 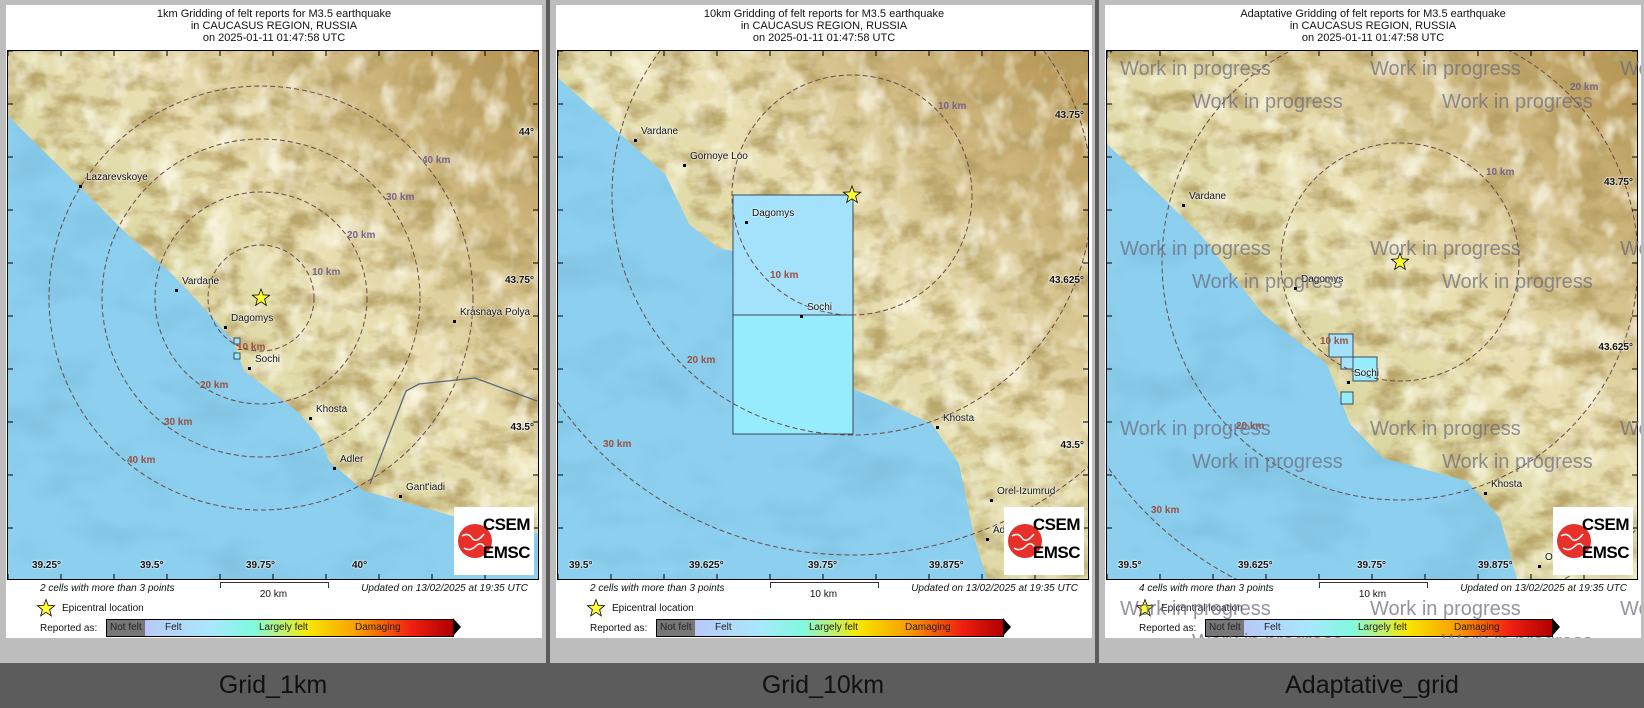 What do you see at coordinates (436, 160) in the screenshot?
I see `ring-distance-label: 40 km` at bounding box center [436, 160].